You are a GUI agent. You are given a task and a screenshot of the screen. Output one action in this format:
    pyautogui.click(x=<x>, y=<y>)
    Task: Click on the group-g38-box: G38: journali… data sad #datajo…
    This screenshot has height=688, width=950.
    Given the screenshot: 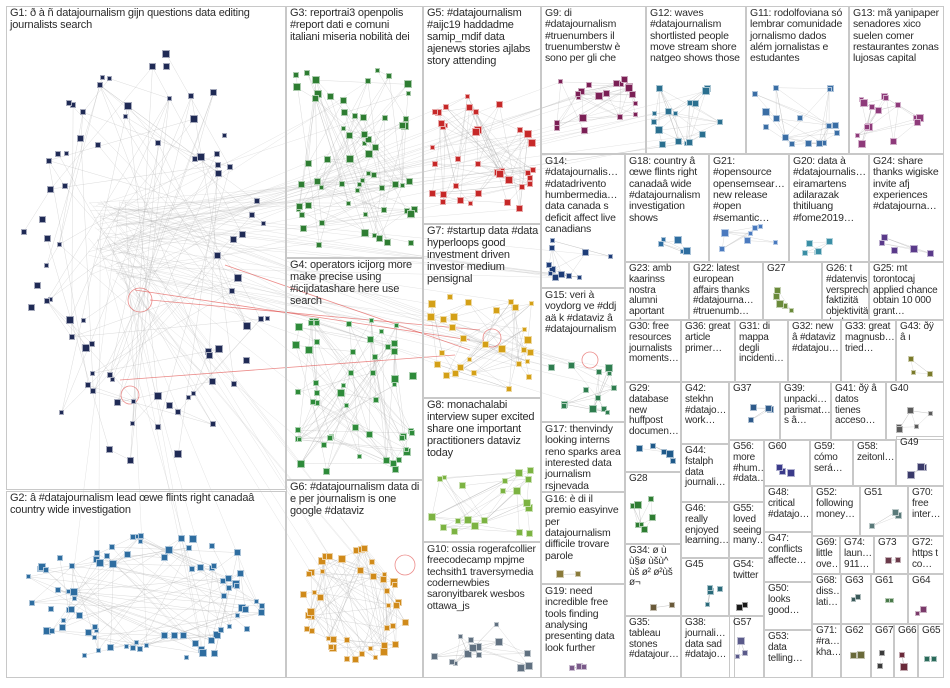 What is the action you would take?
    pyautogui.click(x=708, y=647)
    